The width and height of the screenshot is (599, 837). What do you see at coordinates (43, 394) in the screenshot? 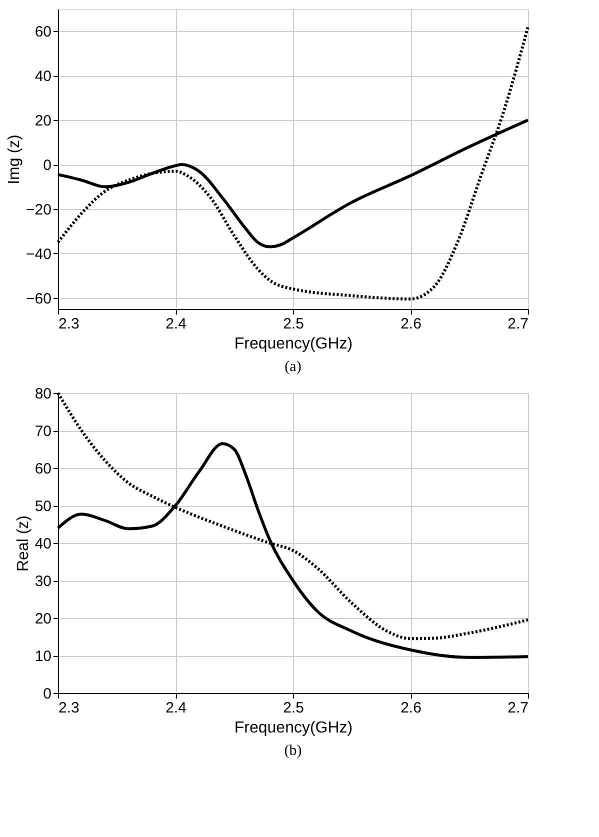
I see `y-tick-label: 80` at bounding box center [43, 394].